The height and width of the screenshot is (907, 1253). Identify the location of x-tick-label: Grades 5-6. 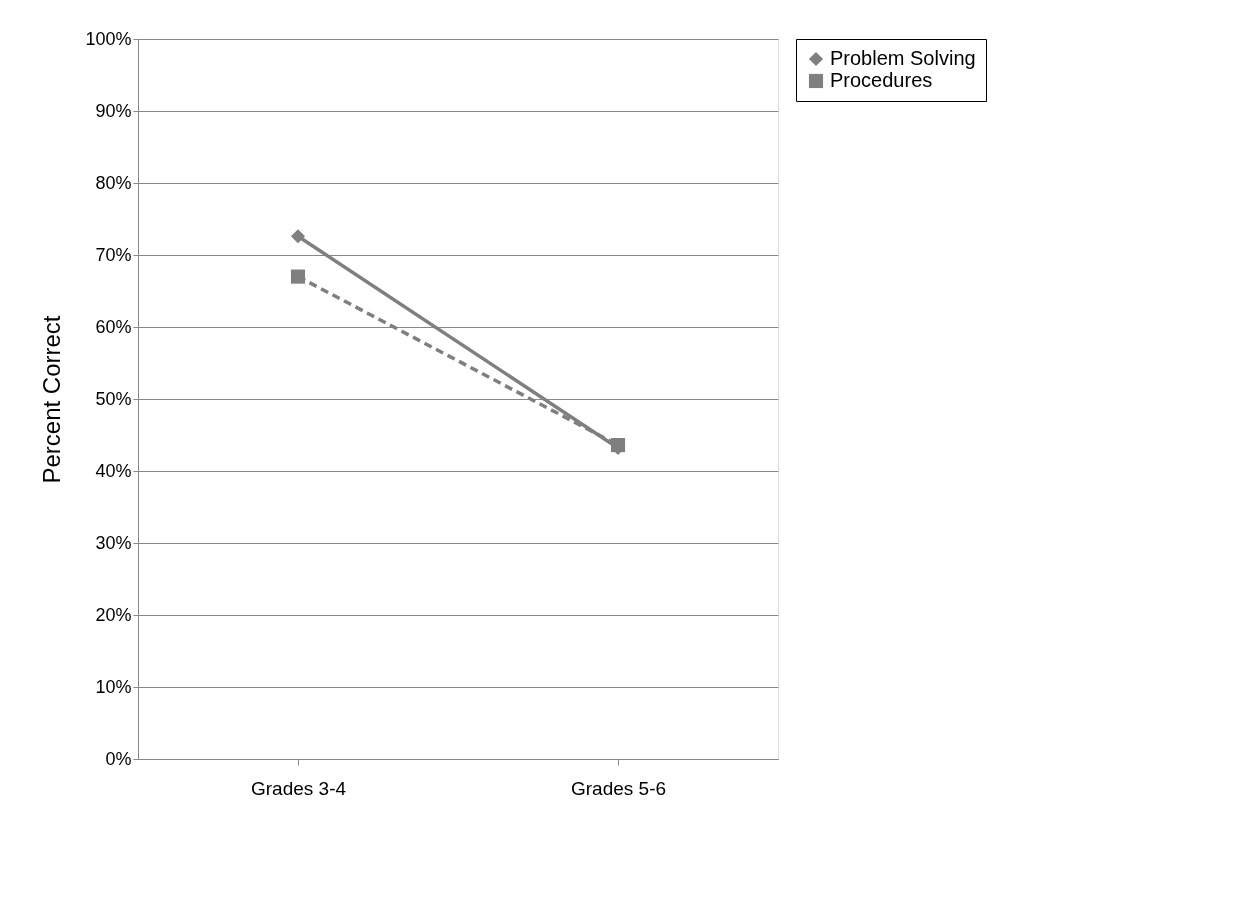
(618, 788).